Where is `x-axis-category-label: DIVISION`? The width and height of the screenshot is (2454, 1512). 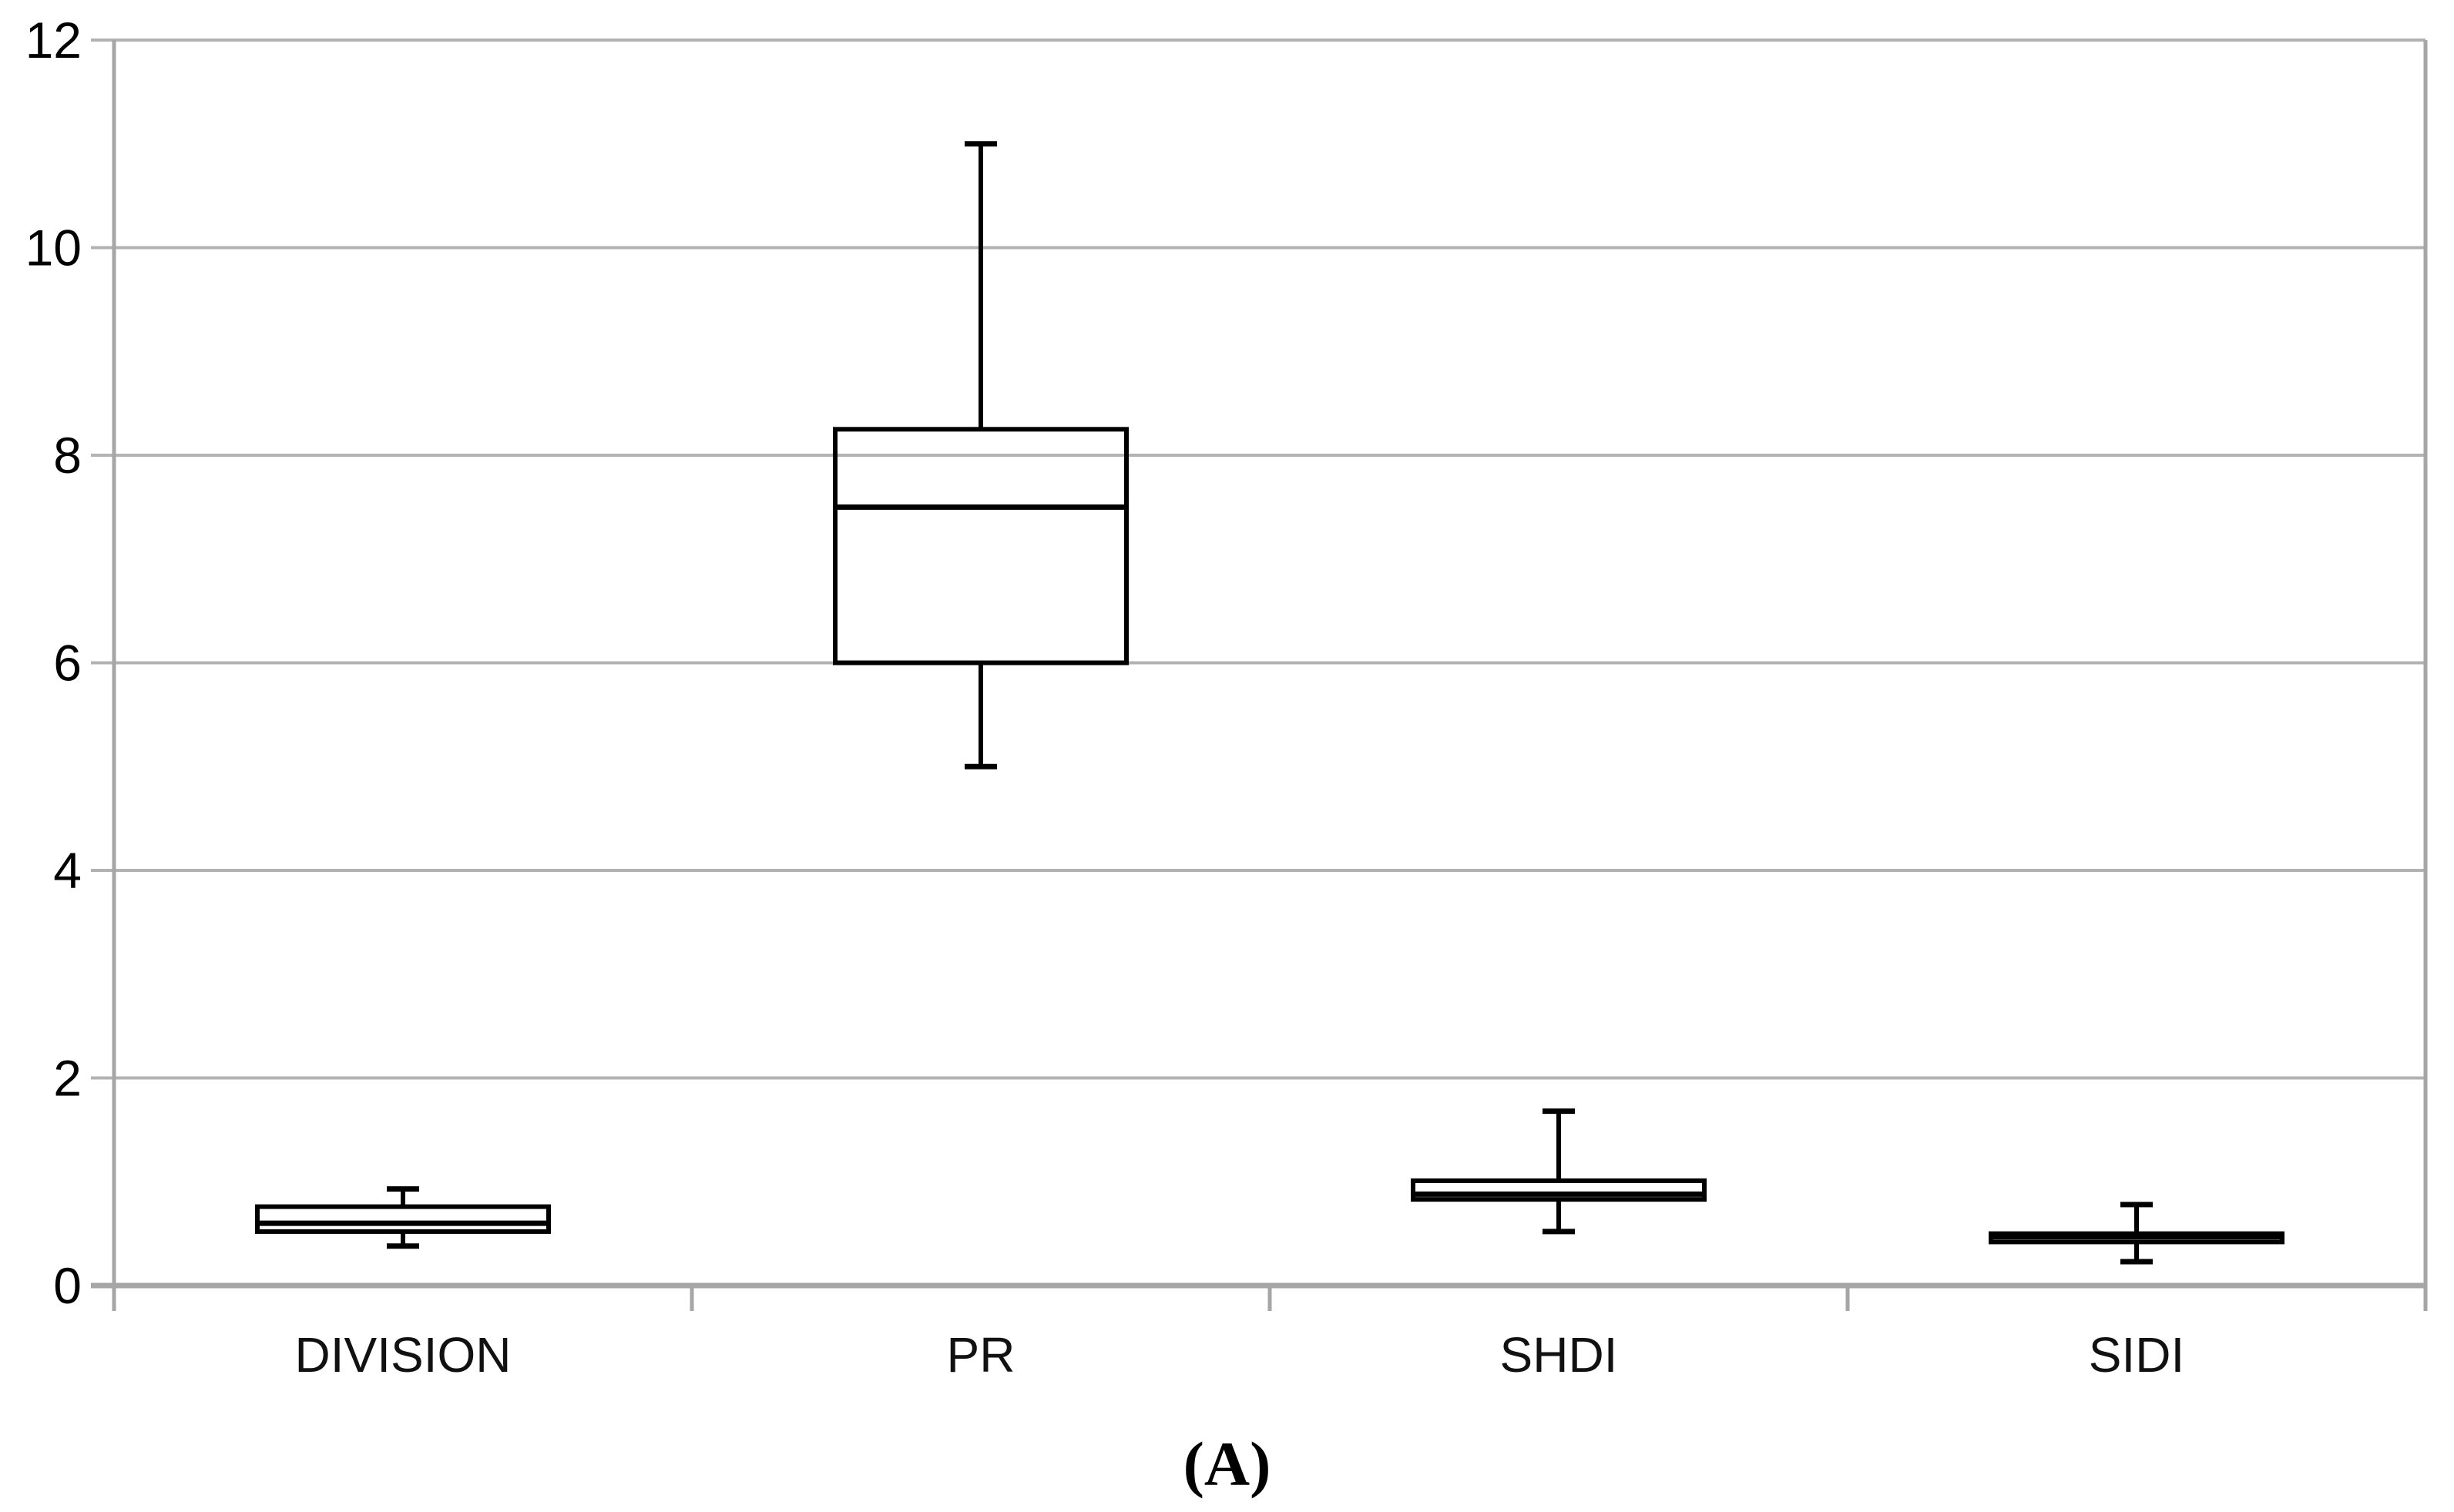 x-axis-category-label: DIVISION is located at coordinates (403, 1355).